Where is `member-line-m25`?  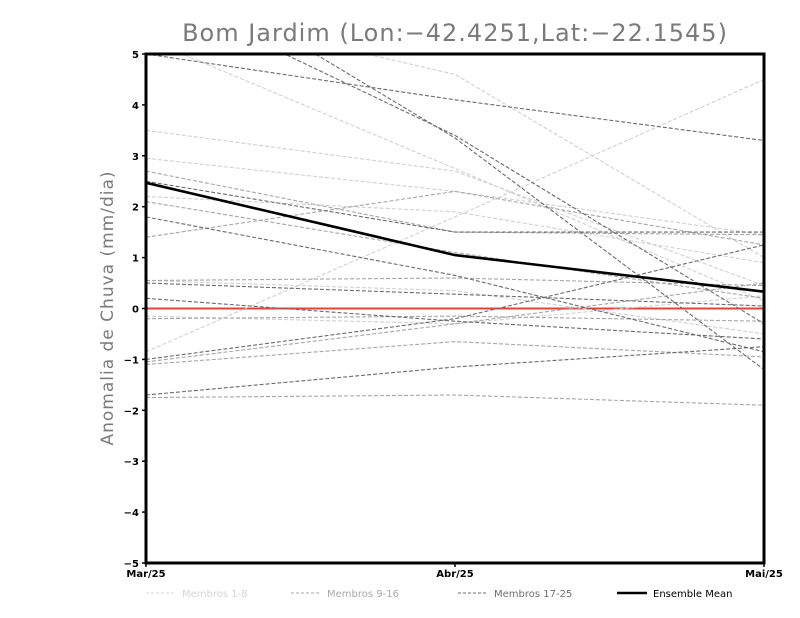 member-line-m25 is located at coordinates (455, 371).